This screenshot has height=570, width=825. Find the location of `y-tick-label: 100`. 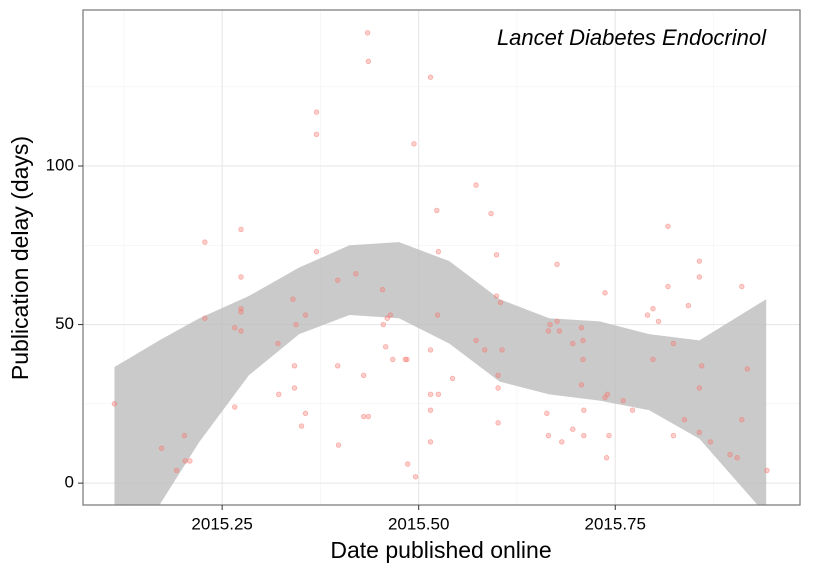

y-tick-label: 100 is located at coordinates (60, 164).